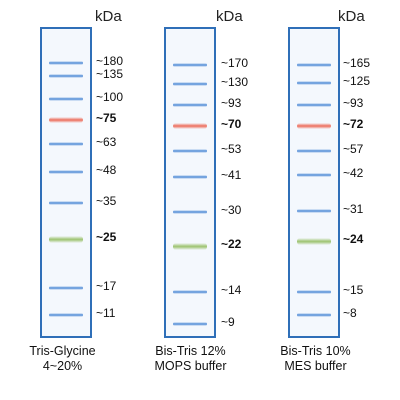  I want to click on molecular-weight-label: ~42, so click(353, 173).